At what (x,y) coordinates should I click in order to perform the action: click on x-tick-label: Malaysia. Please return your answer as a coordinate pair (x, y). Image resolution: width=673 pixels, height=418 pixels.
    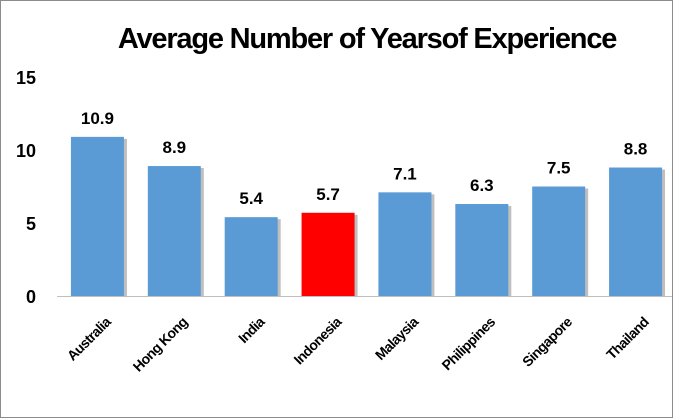
    Looking at the image, I should click on (397, 338).